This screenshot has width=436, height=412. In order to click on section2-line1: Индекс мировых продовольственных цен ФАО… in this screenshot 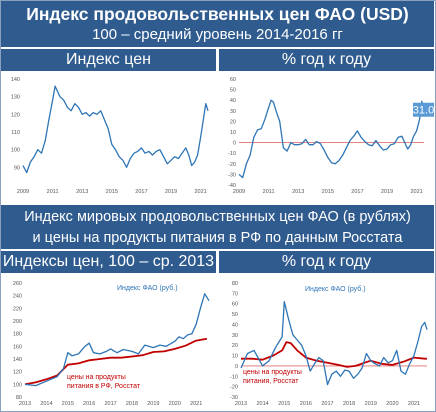, I will do `click(217, 217)`.